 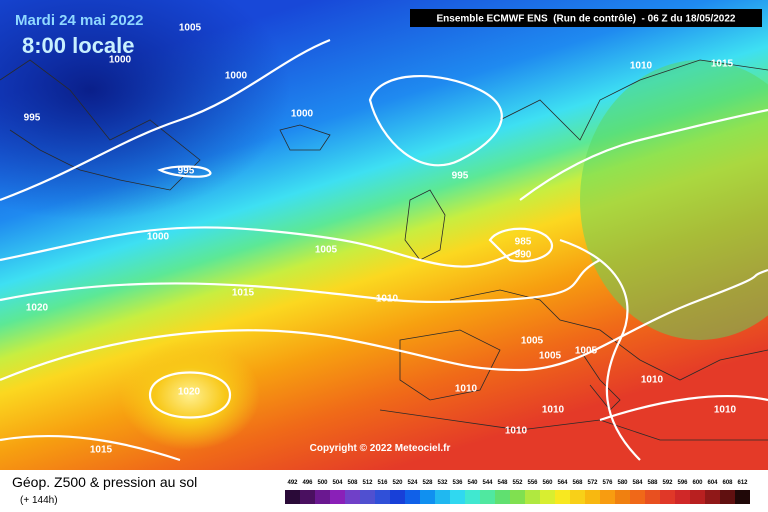 What do you see at coordinates (532, 483) in the screenshot?
I see `scale-label: 556` at bounding box center [532, 483].